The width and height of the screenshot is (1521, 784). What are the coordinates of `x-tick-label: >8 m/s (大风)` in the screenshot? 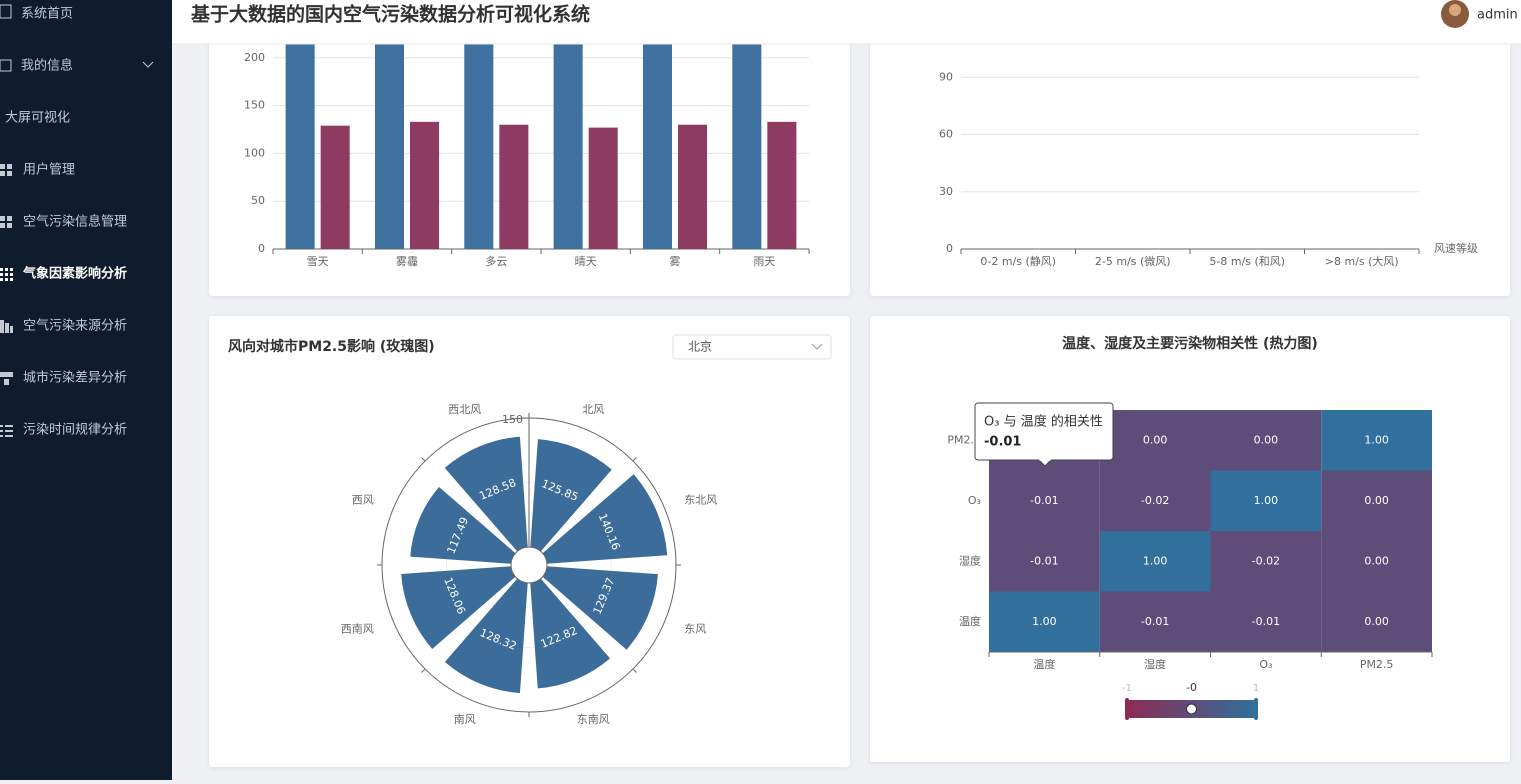 It's located at (1362, 261).